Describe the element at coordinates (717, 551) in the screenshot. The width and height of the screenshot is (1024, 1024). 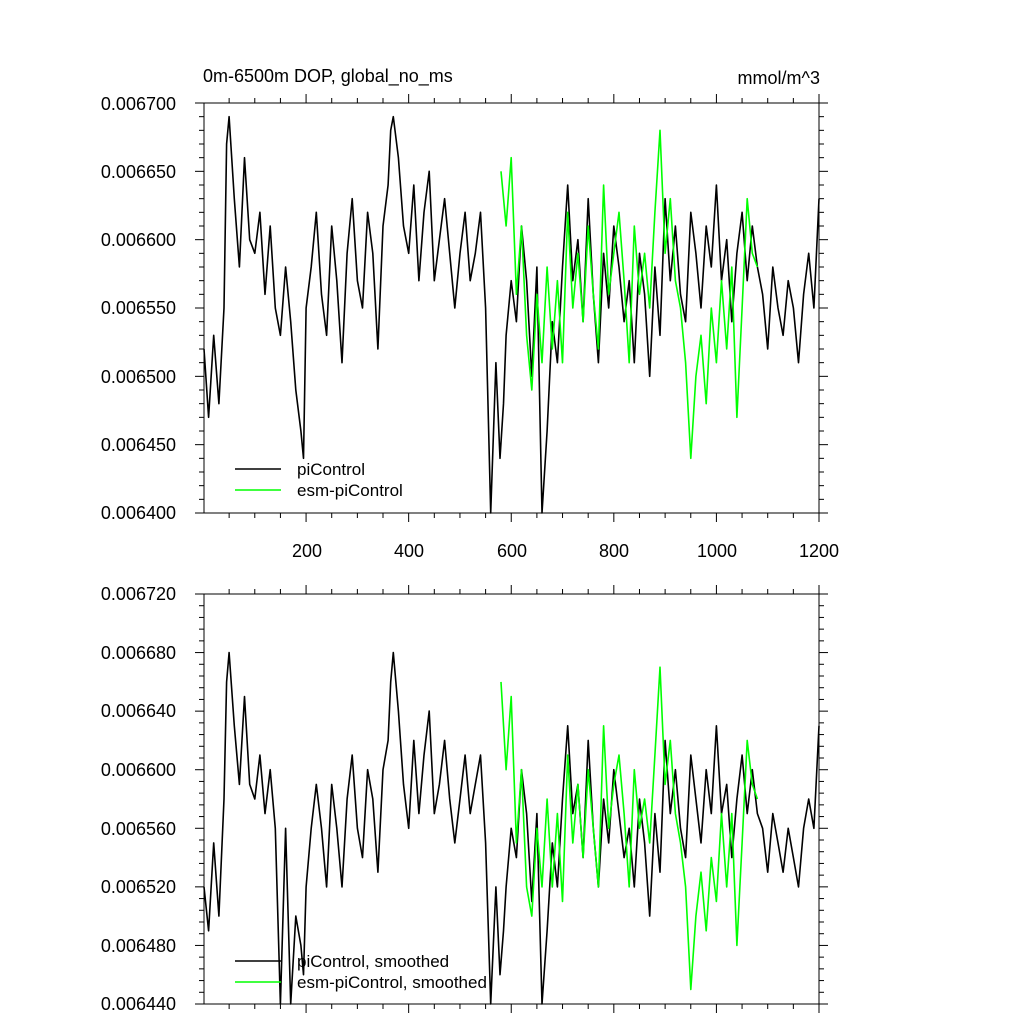
I see `x-tick-label: 1000` at that location.